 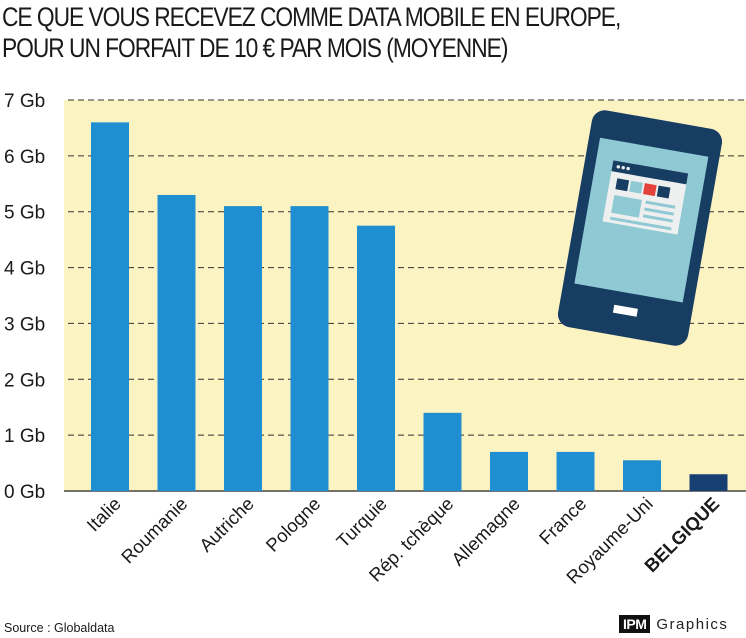 I want to click on y-tick-label: 4 Gb, so click(x=24, y=269).